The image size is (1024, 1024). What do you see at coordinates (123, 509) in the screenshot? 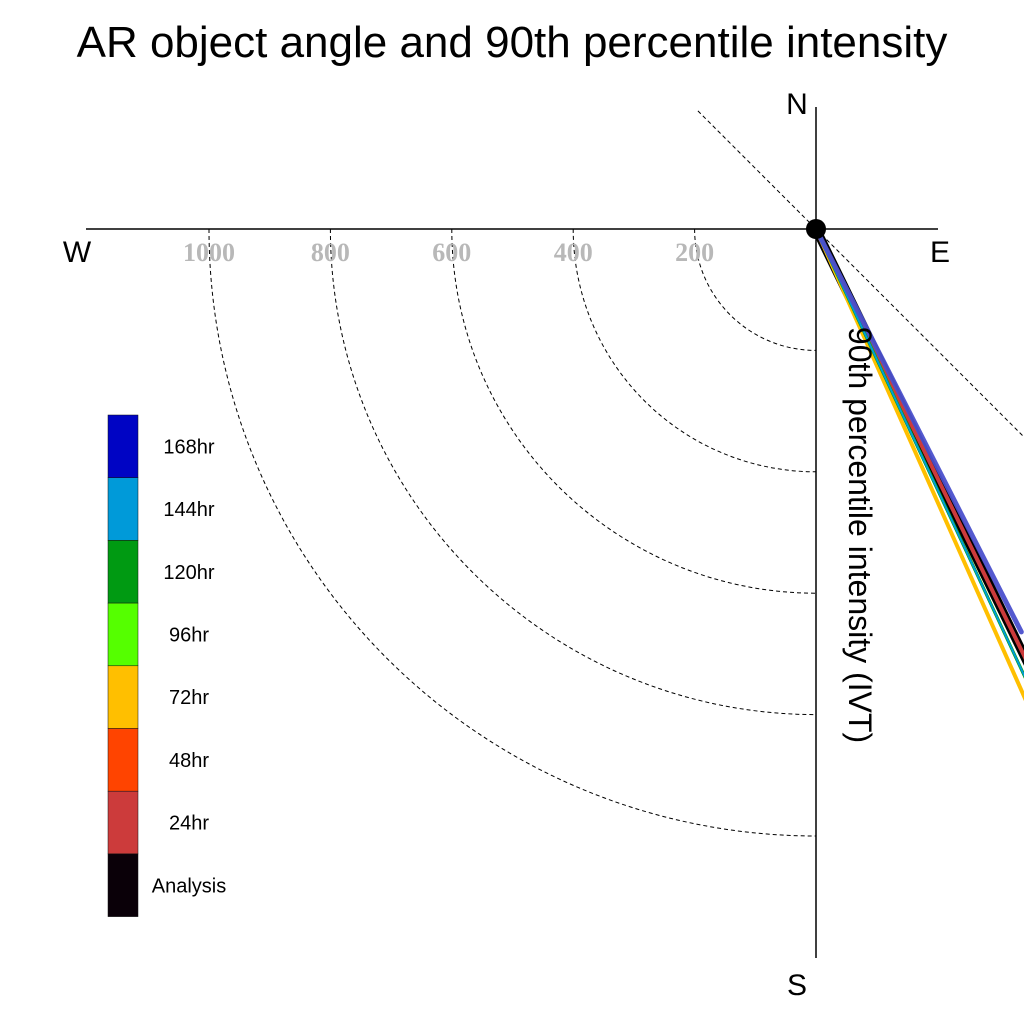
I see `legend-swatch-144hr` at bounding box center [123, 509].